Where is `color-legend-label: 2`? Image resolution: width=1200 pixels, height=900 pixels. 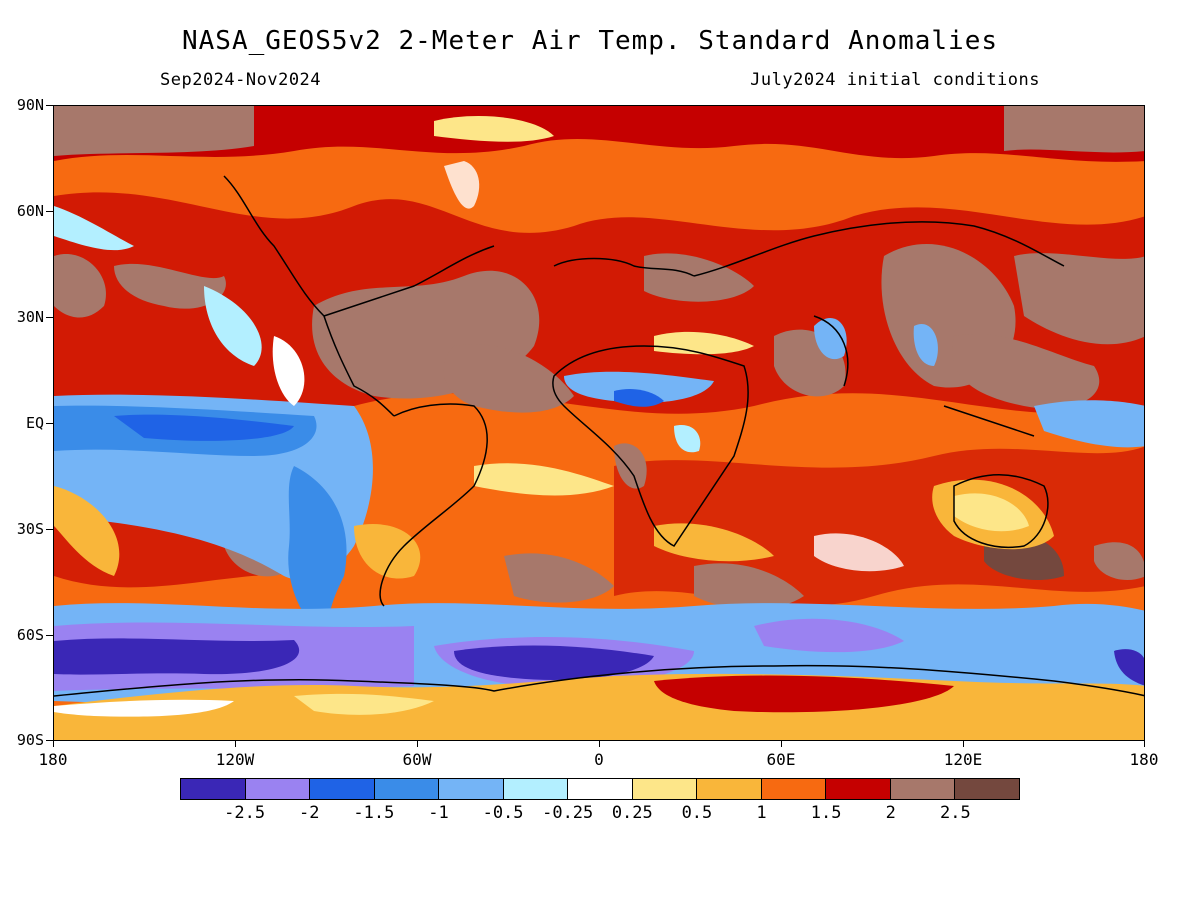 color-legend-label: 2 is located at coordinates (890, 813).